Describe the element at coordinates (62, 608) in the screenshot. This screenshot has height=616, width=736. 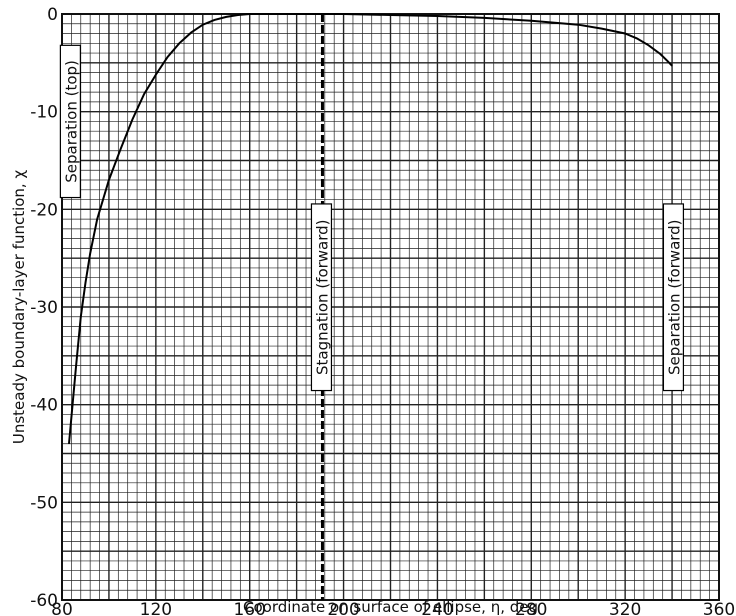
I see `x-tick-label: 80` at that location.